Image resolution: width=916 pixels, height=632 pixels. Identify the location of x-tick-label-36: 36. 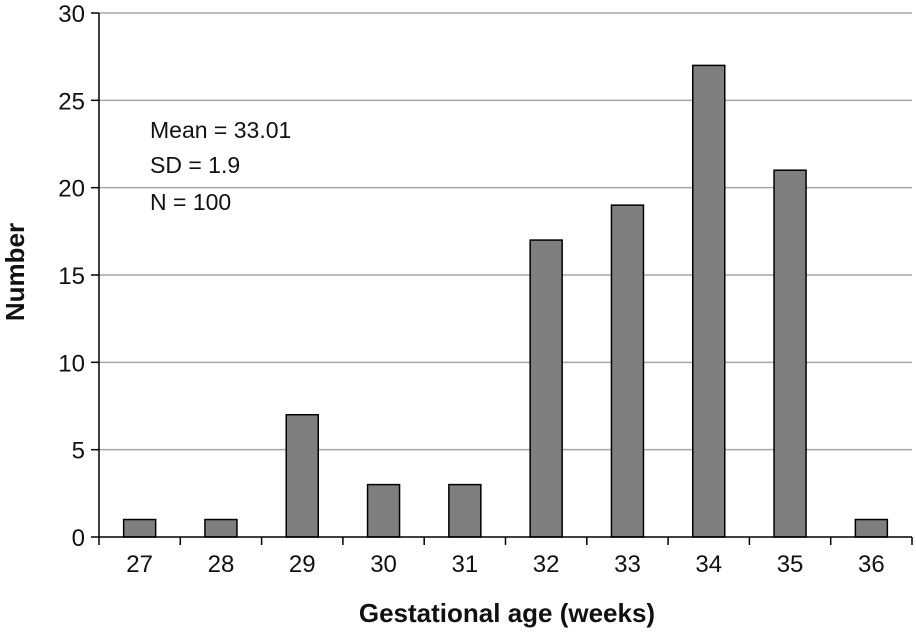
(871, 564).